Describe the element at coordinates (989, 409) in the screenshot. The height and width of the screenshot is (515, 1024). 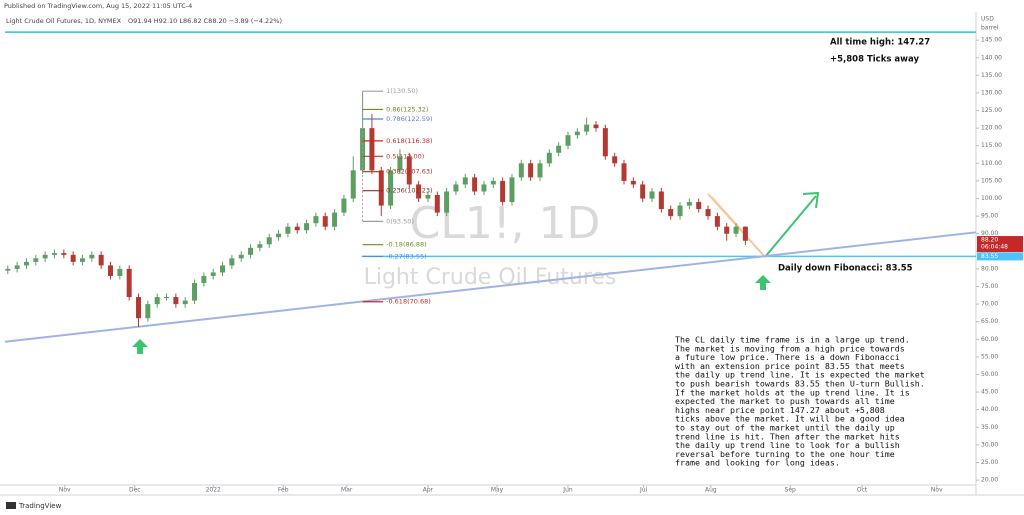
I see `y-tick-label: 40.00` at that location.